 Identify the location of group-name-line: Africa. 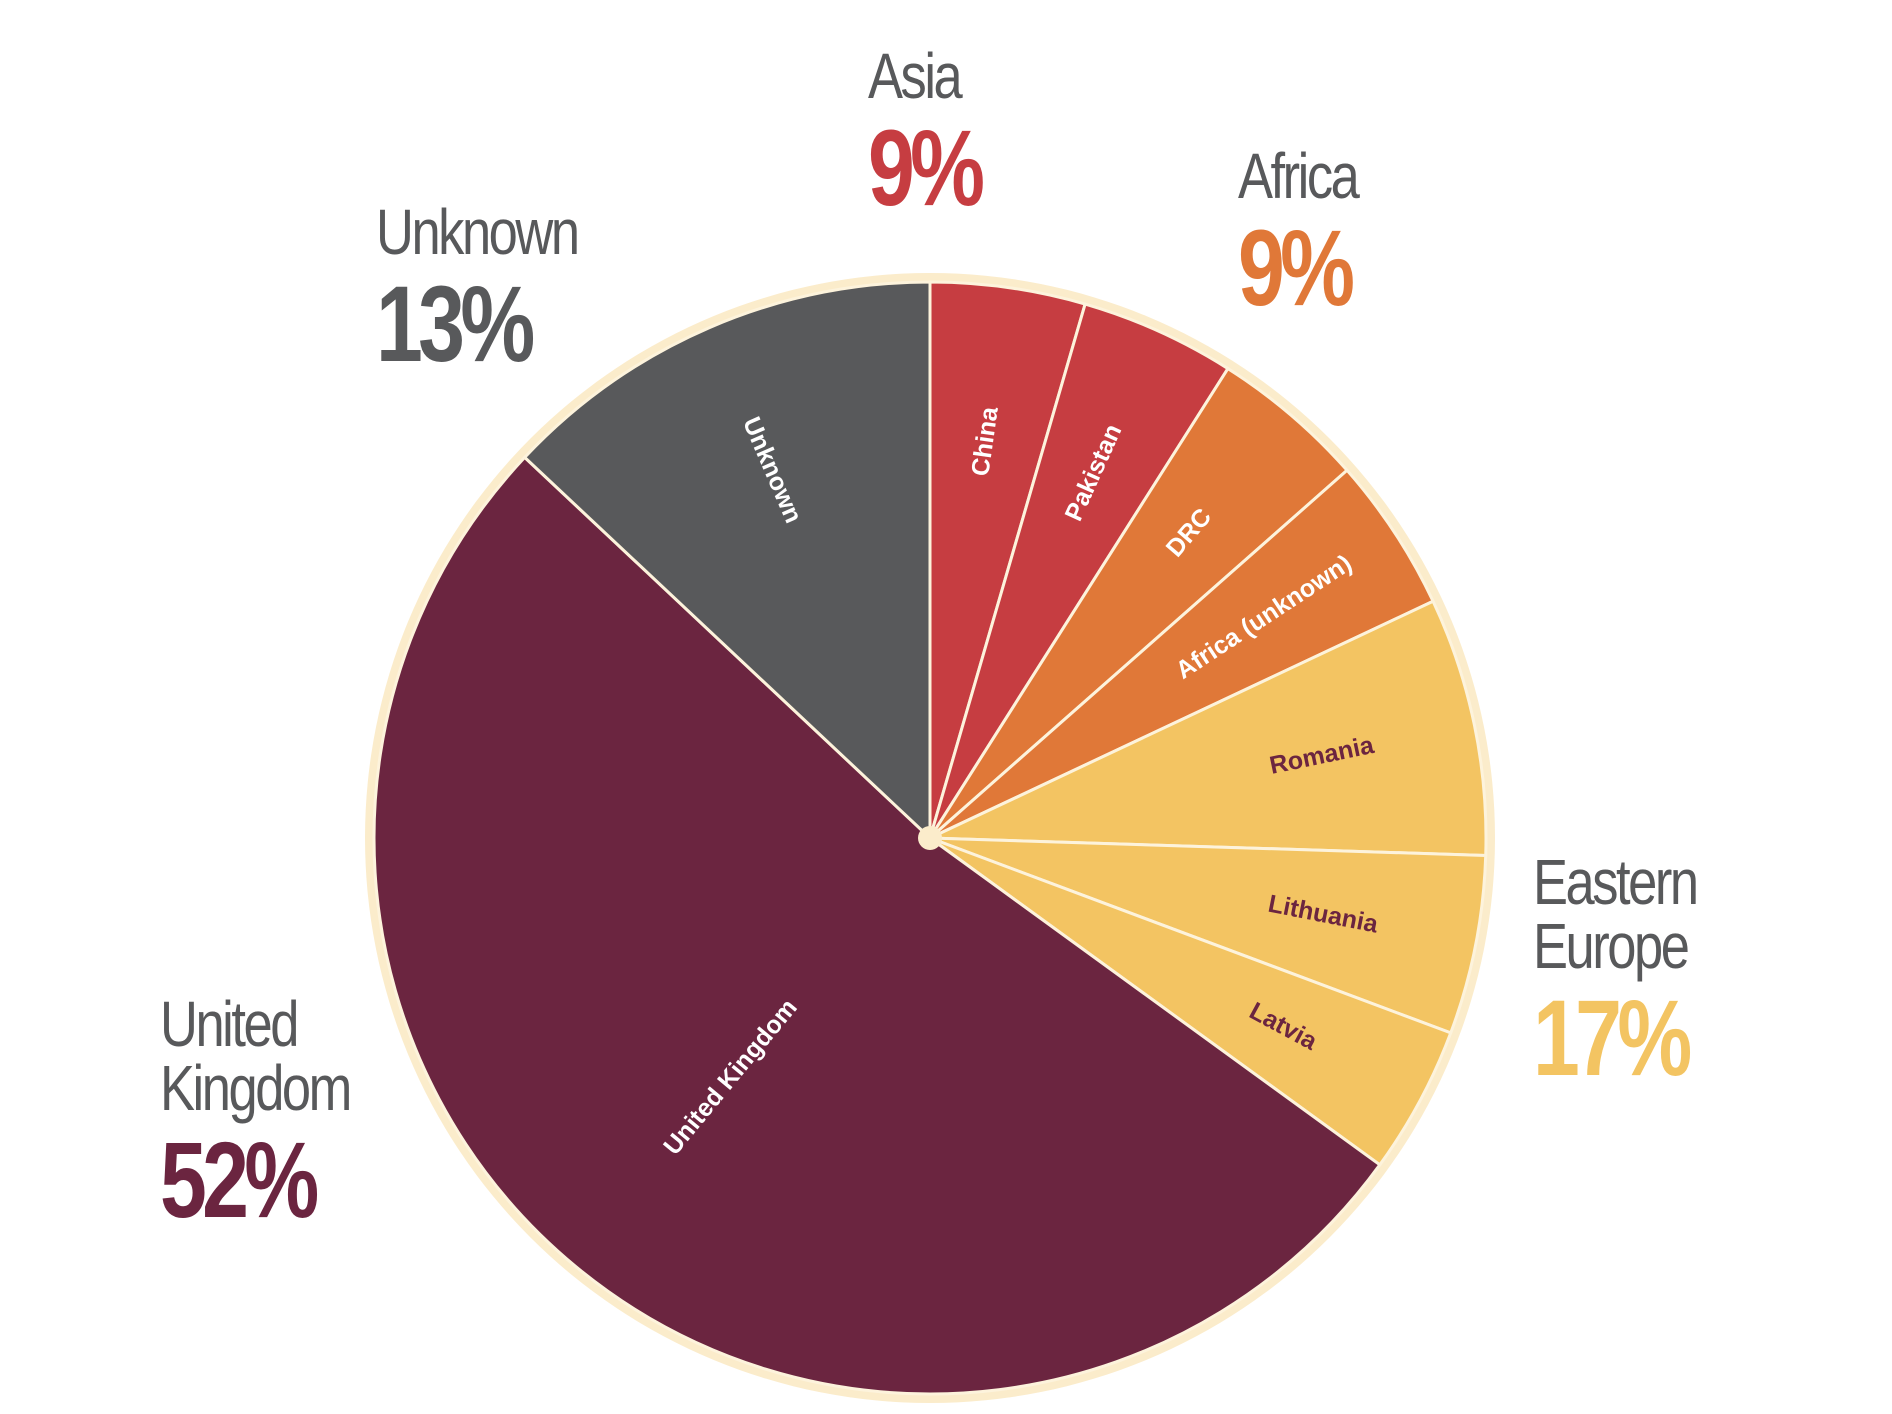
(1299, 176).